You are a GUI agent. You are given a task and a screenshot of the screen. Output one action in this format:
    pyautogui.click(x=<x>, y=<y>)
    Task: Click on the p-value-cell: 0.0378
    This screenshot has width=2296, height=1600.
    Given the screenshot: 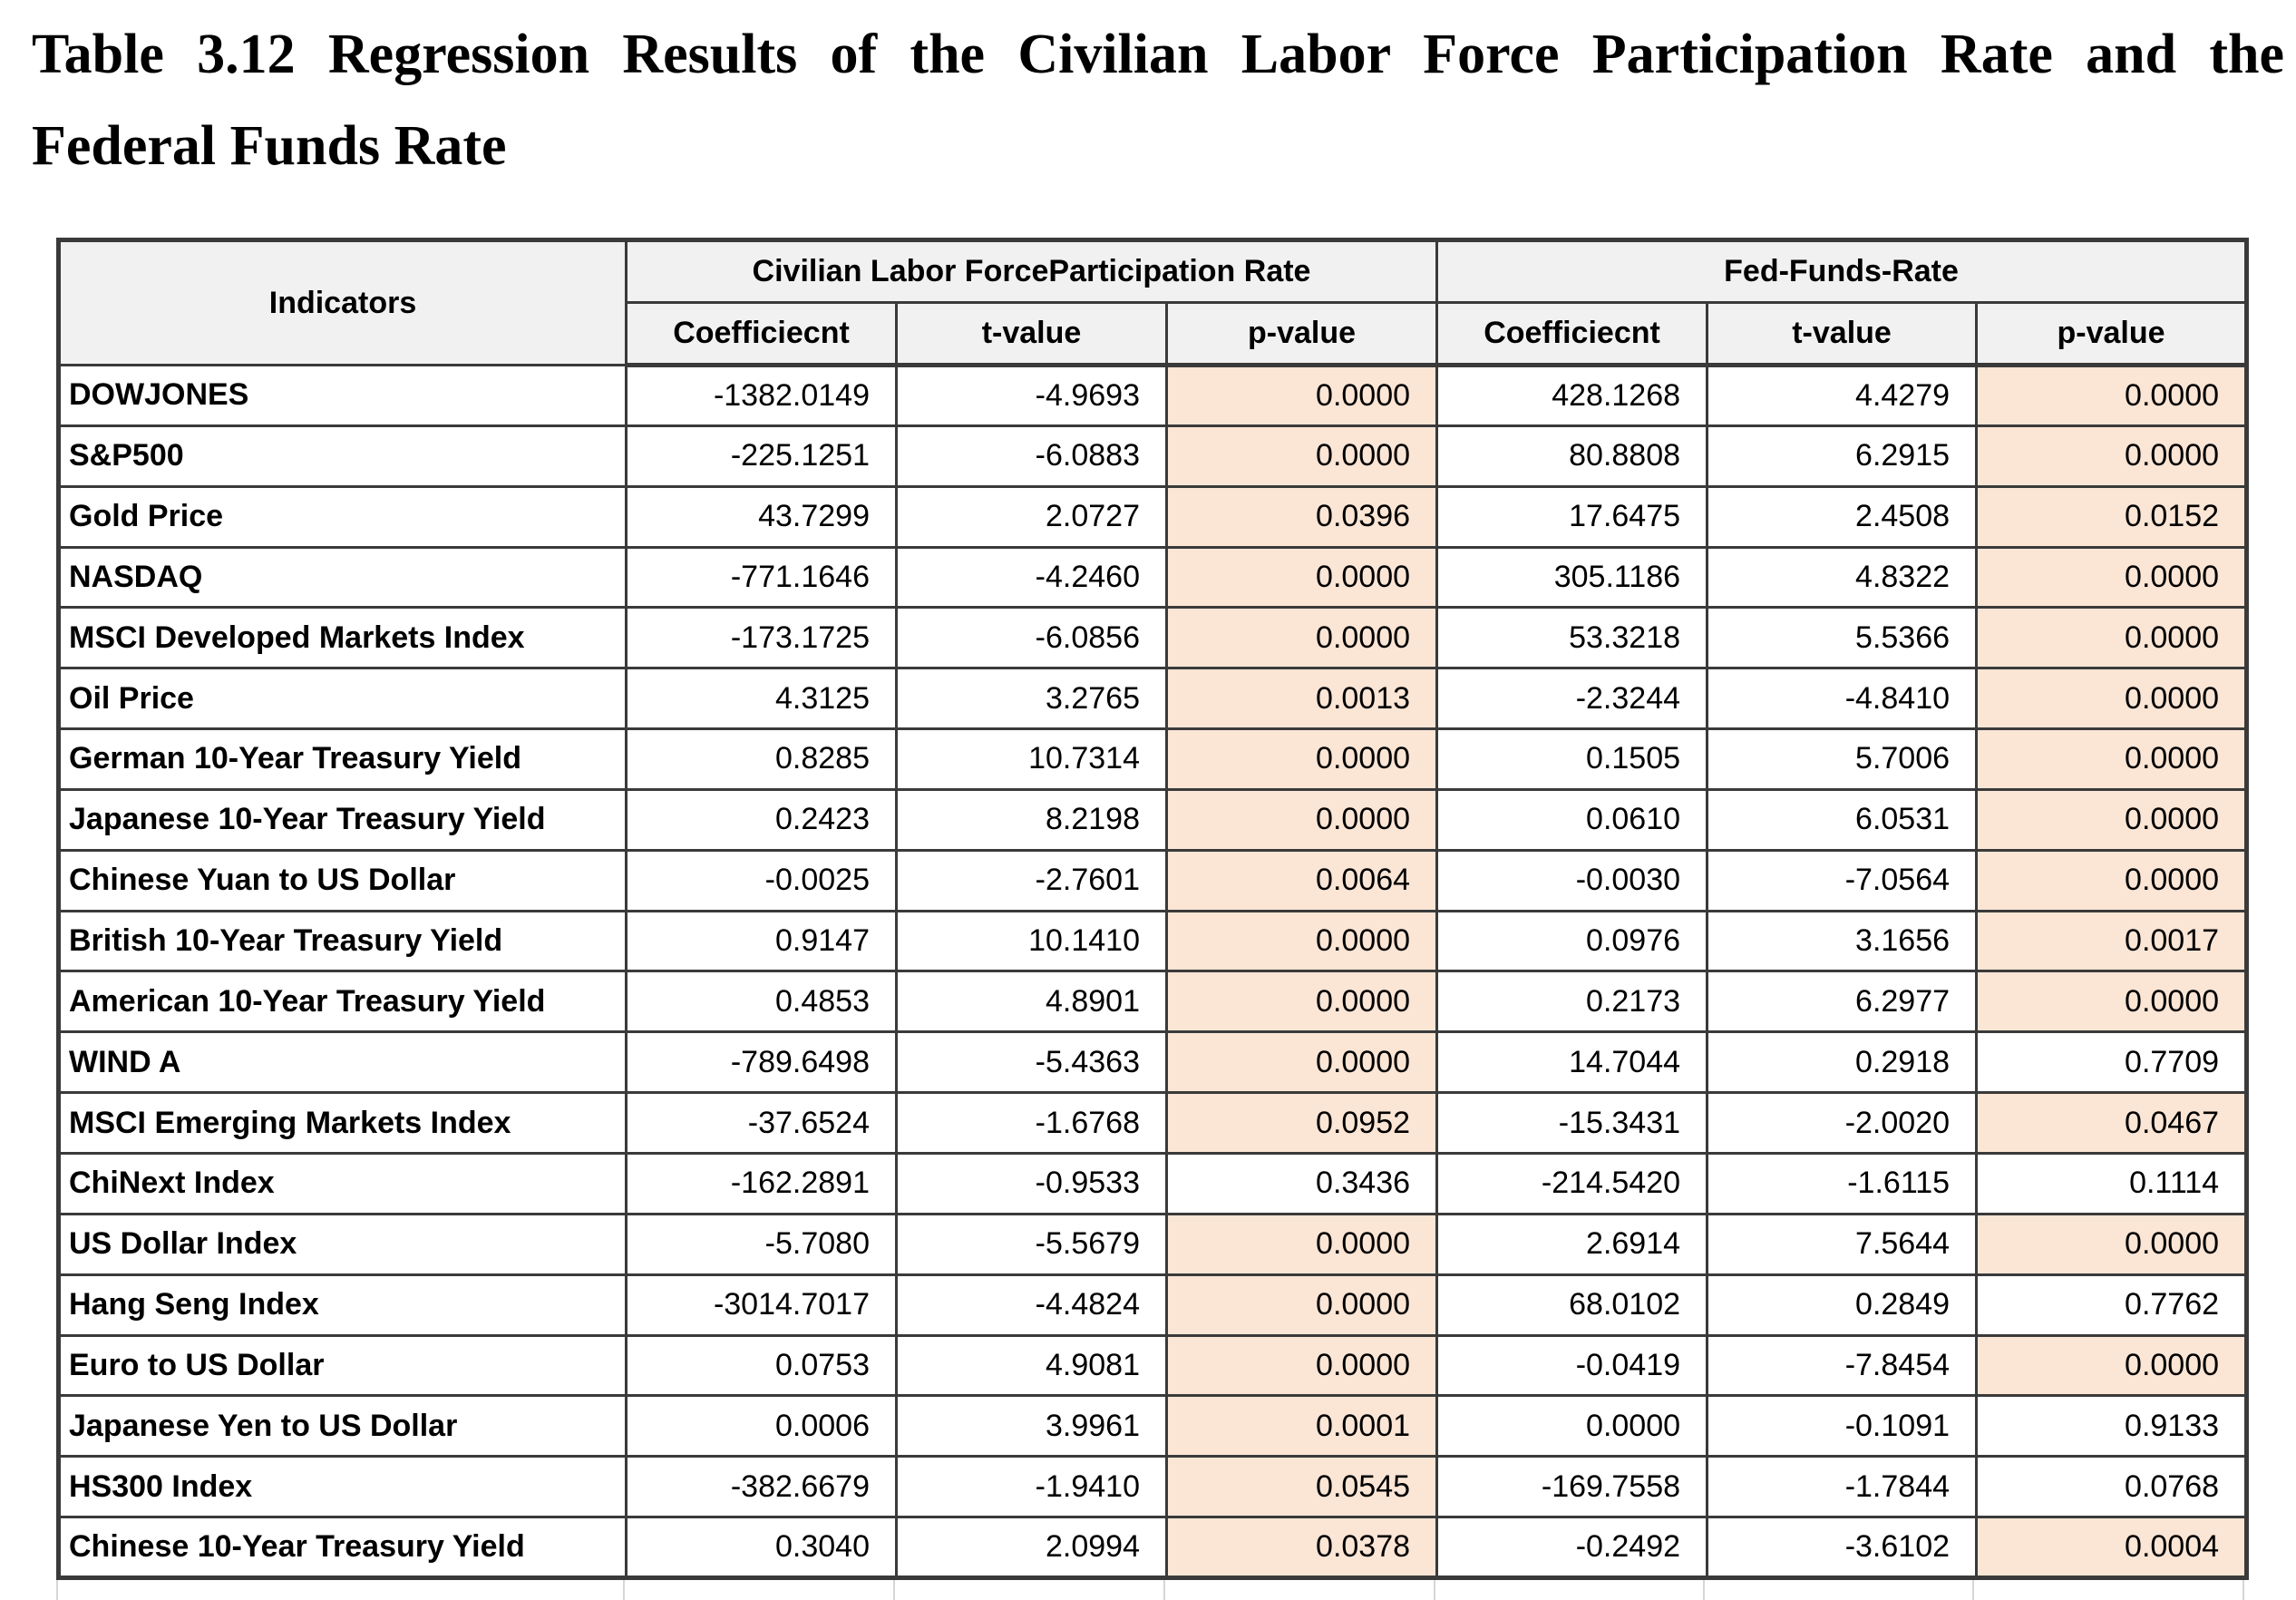 What is the action you would take?
    pyautogui.click(x=1301, y=1548)
    